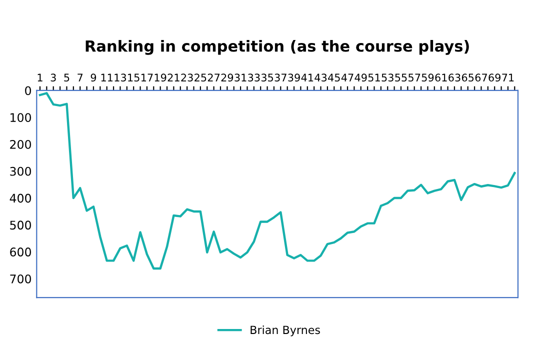  What do you see at coordinates (320, 78) in the screenshot?
I see `x-tick-label: 43` at bounding box center [320, 78].